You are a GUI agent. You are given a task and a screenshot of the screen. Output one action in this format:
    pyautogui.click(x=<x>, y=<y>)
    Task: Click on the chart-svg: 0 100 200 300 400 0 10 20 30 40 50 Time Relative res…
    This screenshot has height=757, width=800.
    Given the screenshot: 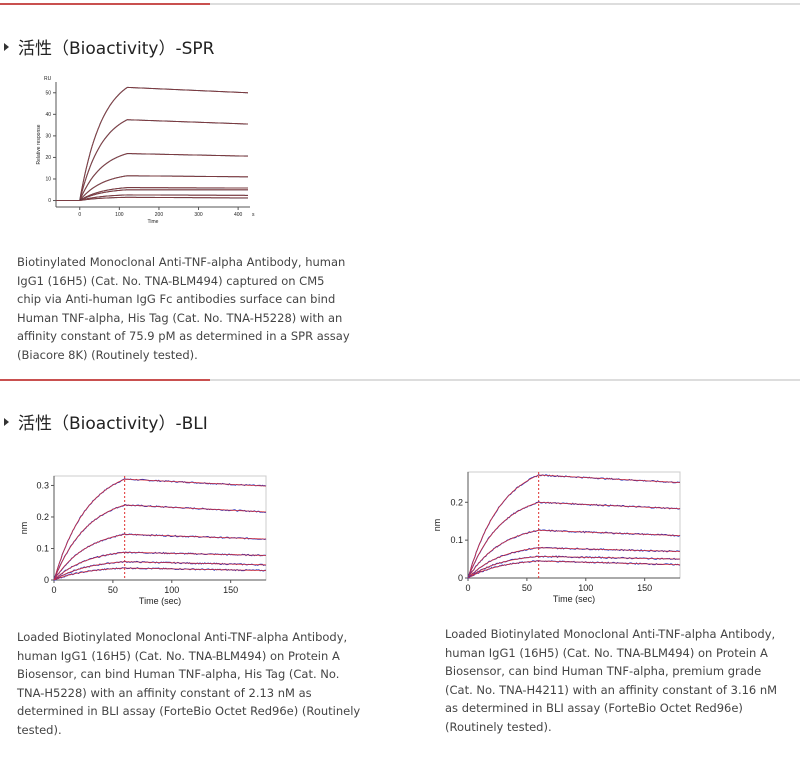 What is the action you would take?
    pyautogui.click(x=145, y=150)
    